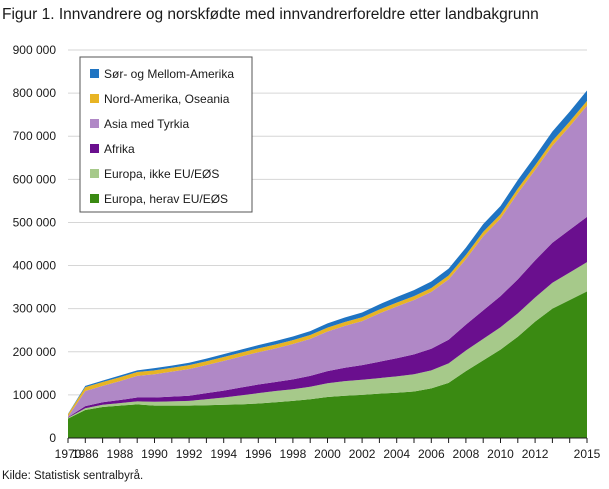 Image resolution: width=609 pixels, height=489 pixels. What do you see at coordinates (35, 395) in the screenshot?
I see `y-tick-label: 100 000` at bounding box center [35, 395].